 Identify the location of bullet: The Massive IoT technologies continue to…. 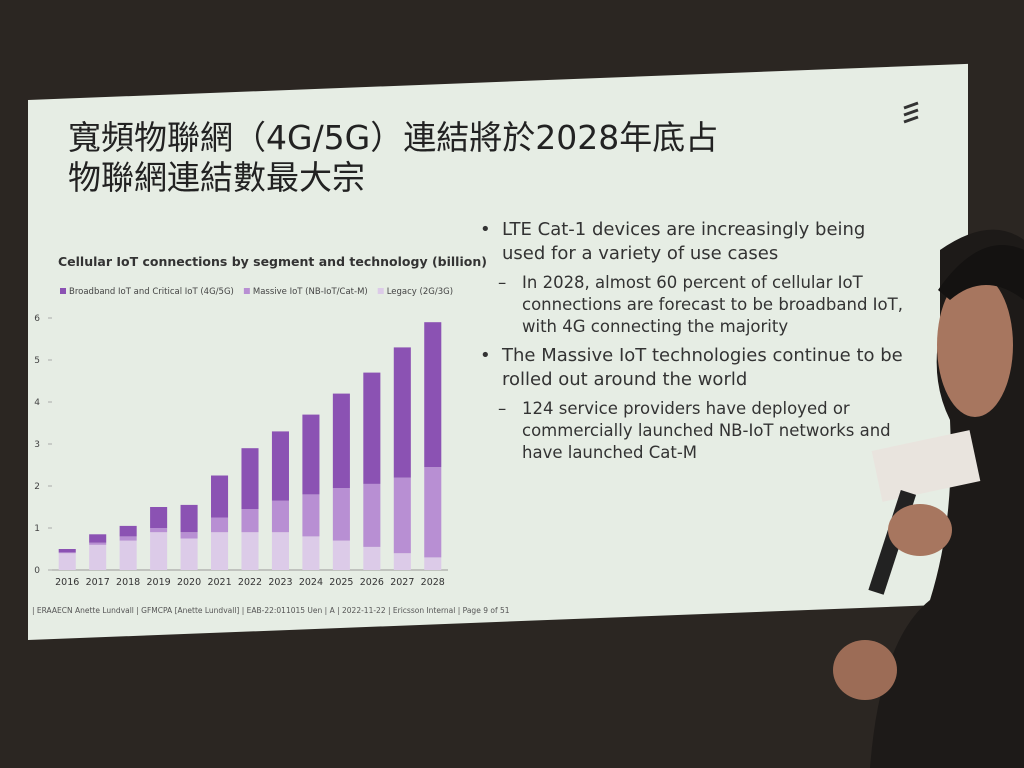
(693, 368).